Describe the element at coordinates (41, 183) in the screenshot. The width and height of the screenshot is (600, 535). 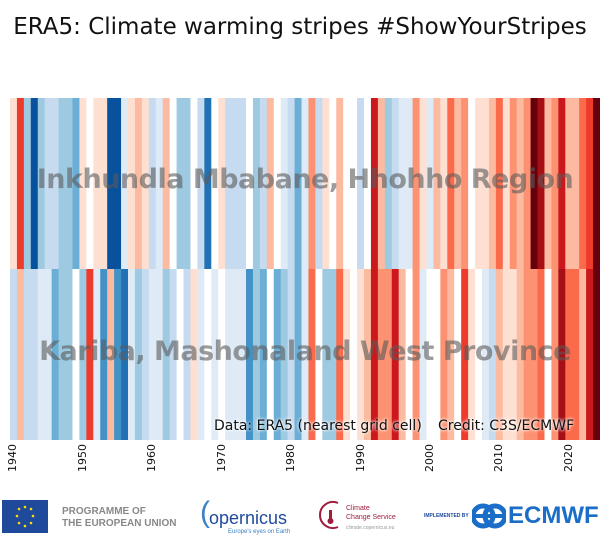
I see `stripe-top-1944` at that location.